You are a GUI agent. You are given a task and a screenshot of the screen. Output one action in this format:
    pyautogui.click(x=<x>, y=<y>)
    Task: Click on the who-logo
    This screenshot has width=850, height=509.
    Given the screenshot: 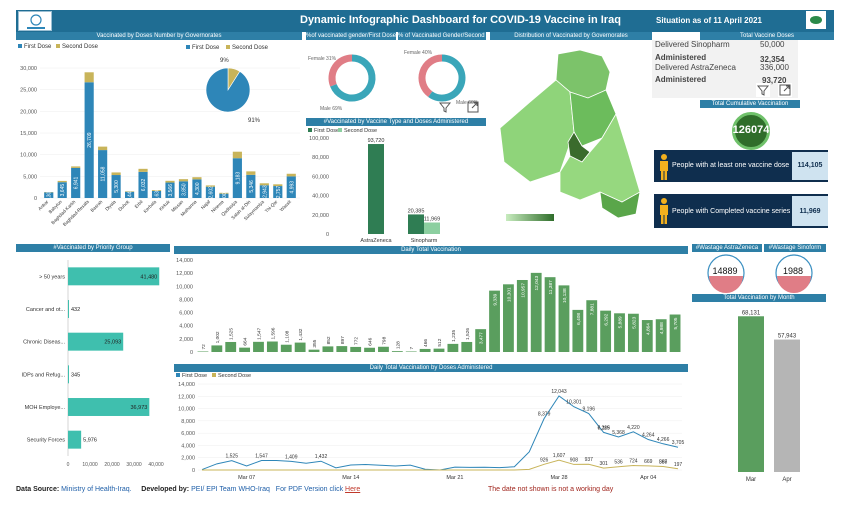 What is the action you would take?
    pyautogui.click(x=35, y=21)
    